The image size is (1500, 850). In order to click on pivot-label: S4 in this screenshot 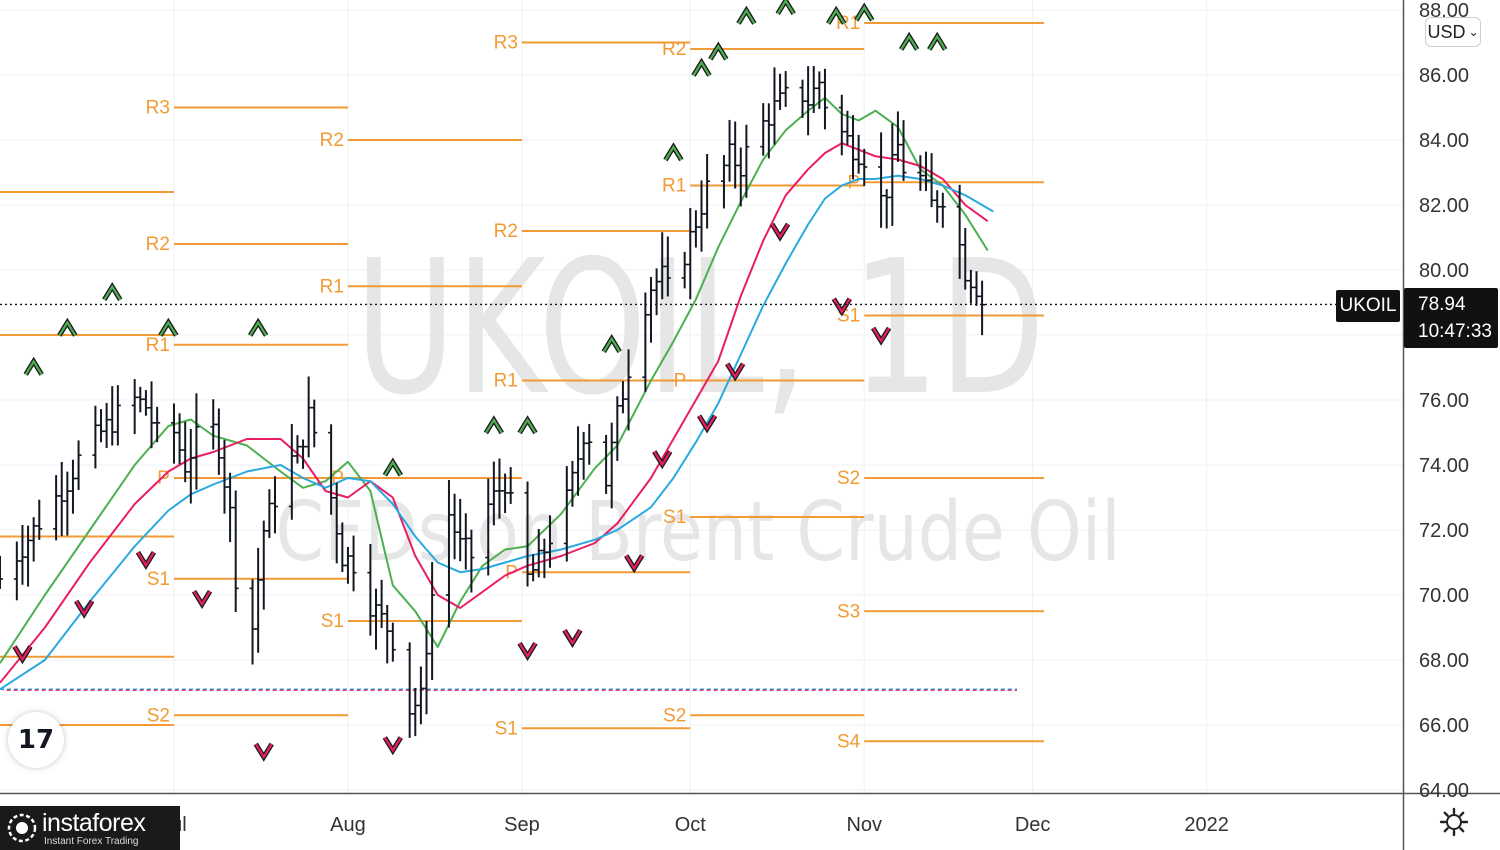, I will do `click(849, 741)`.